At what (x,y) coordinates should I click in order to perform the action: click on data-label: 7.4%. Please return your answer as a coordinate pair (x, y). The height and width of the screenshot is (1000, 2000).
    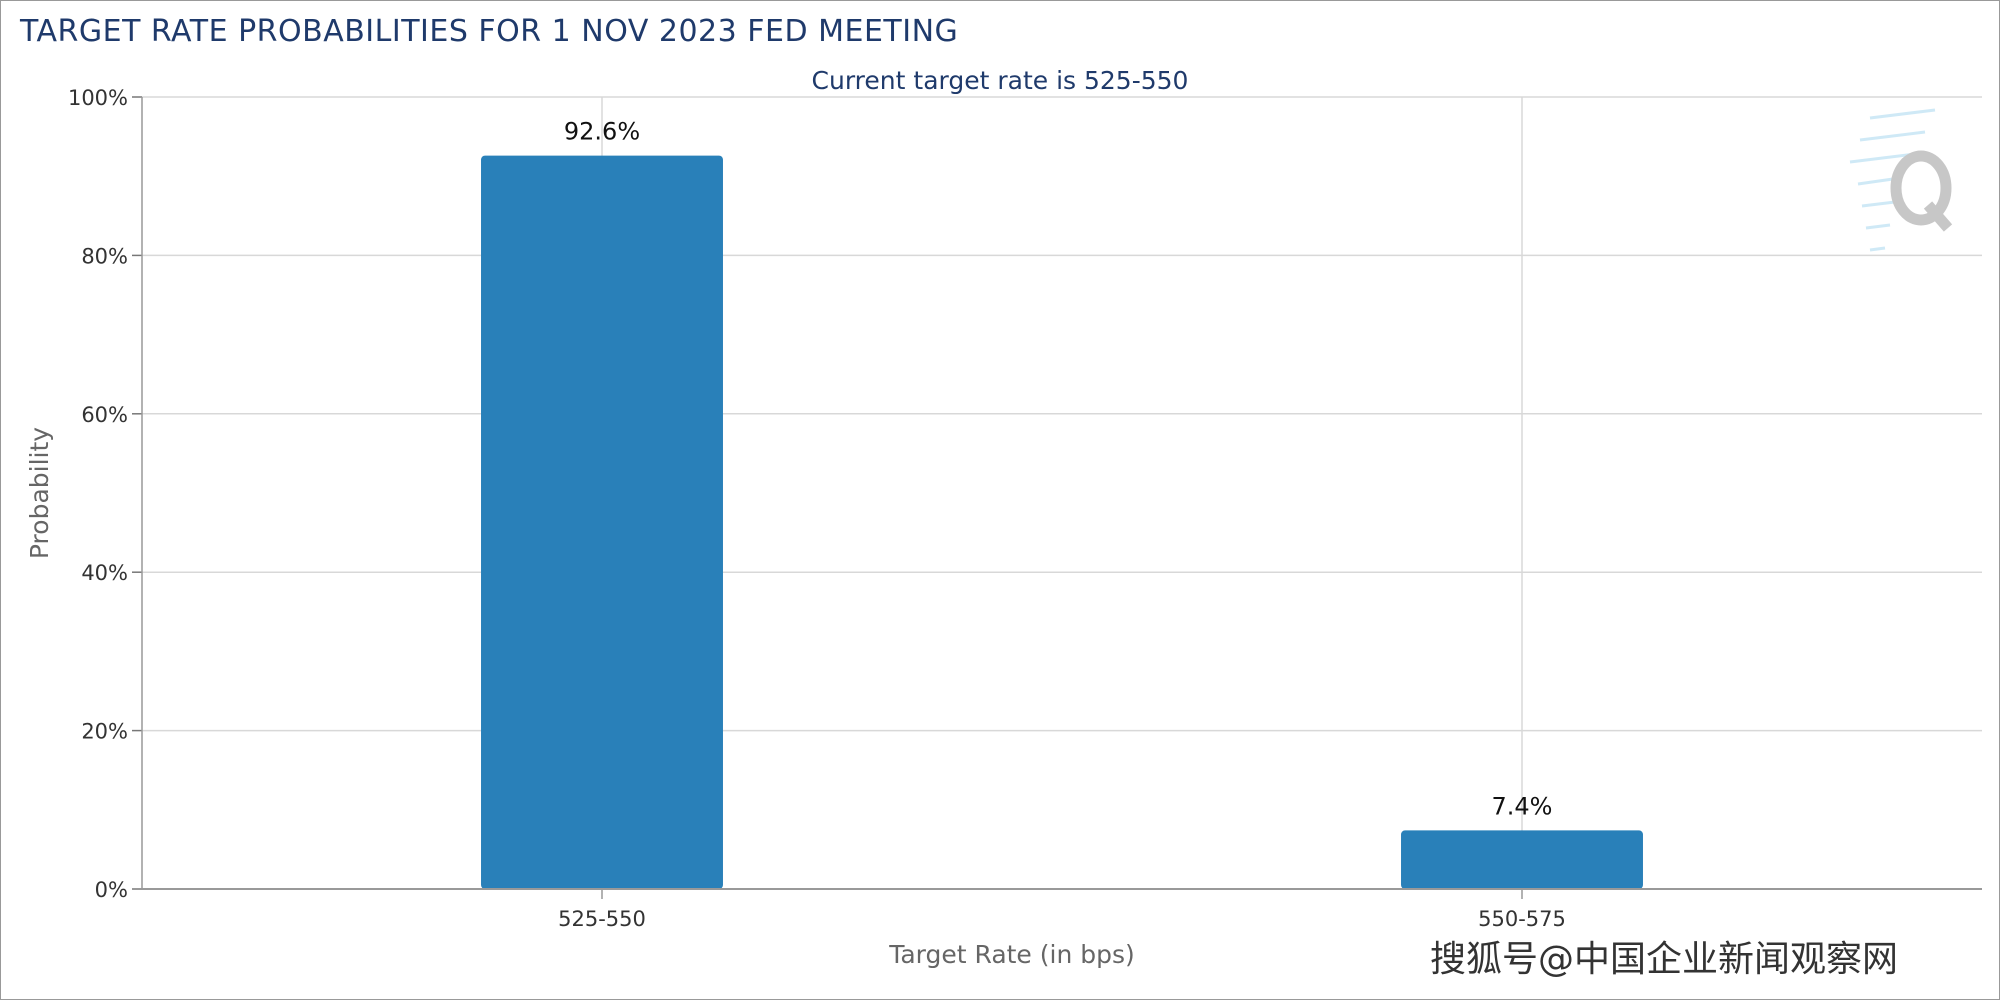
    Looking at the image, I should click on (1522, 806).